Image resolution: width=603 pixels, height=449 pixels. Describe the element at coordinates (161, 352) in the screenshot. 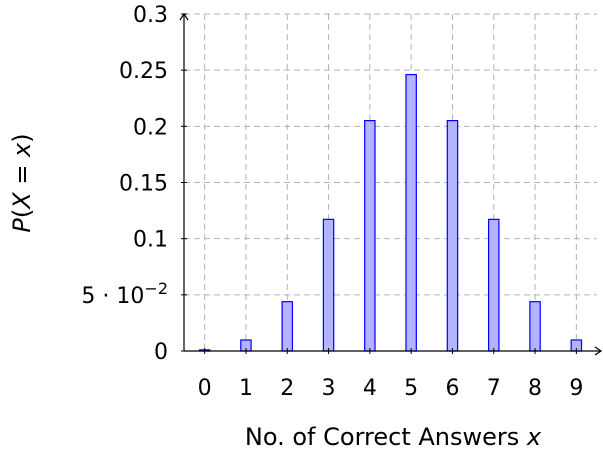

I see `y-tick-label-0: 0` at that location.